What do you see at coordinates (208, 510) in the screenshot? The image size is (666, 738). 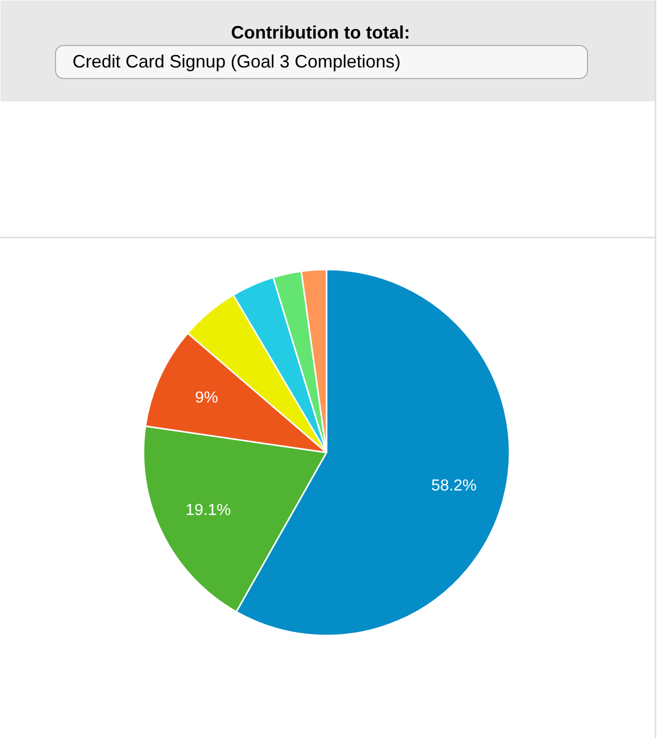 I see `data-label: 19.1%` at bounding box center [208, 510].